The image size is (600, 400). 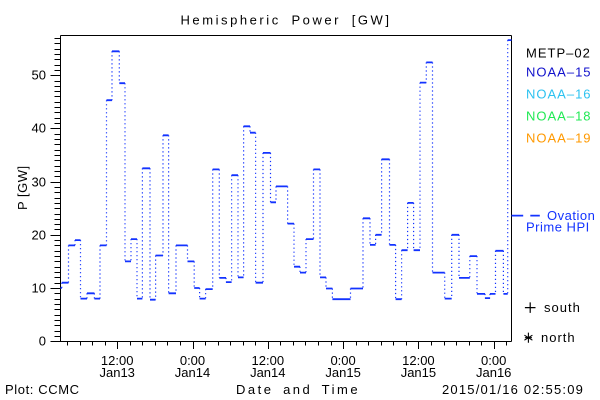 What do you see at coordinates (39, 235) in the screenshot?
I see `svg-text: 20` at bounding box center [39, 235].